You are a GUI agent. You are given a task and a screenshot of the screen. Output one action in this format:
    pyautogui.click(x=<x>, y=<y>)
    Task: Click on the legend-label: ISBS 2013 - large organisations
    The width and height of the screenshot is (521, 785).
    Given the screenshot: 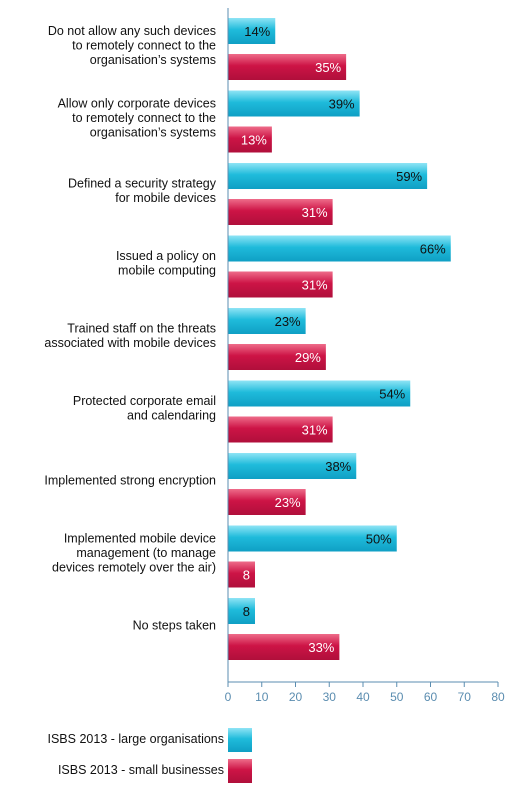 What is the action you would take?
    pyautogui.click(x=136, y=739)
    